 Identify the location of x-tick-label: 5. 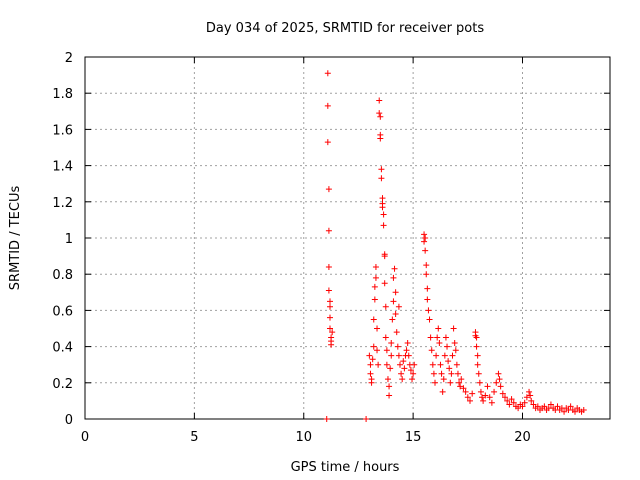
(194, 437).